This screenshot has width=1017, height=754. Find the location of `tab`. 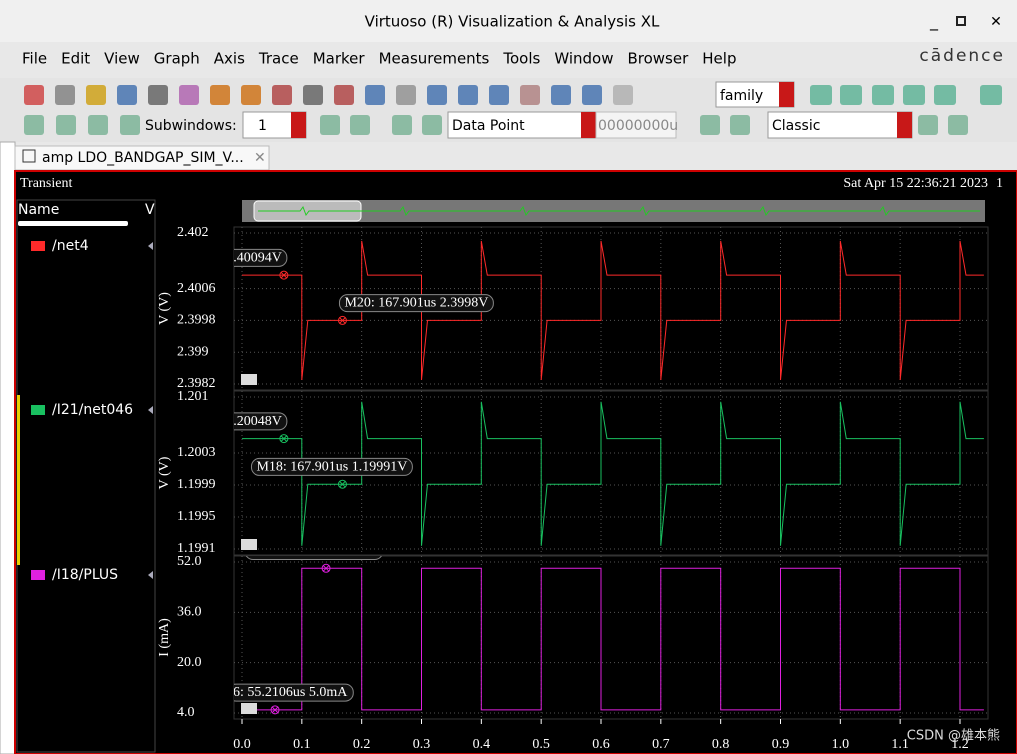

tab is located at coordinates (142, 158).